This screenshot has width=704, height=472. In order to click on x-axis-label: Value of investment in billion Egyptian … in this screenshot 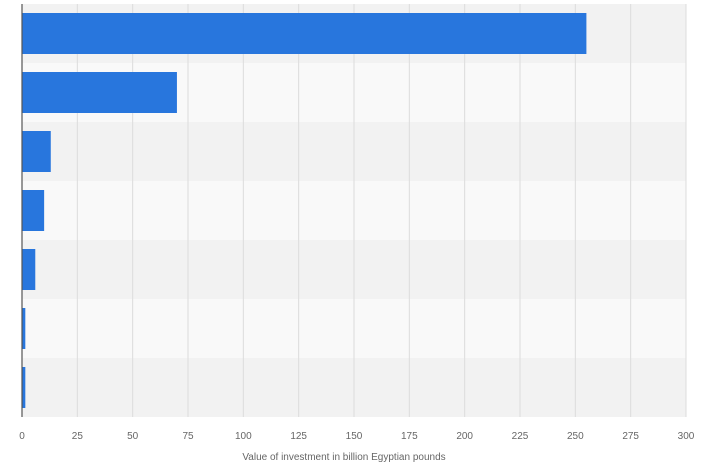, I will do `click(343, 457)`.